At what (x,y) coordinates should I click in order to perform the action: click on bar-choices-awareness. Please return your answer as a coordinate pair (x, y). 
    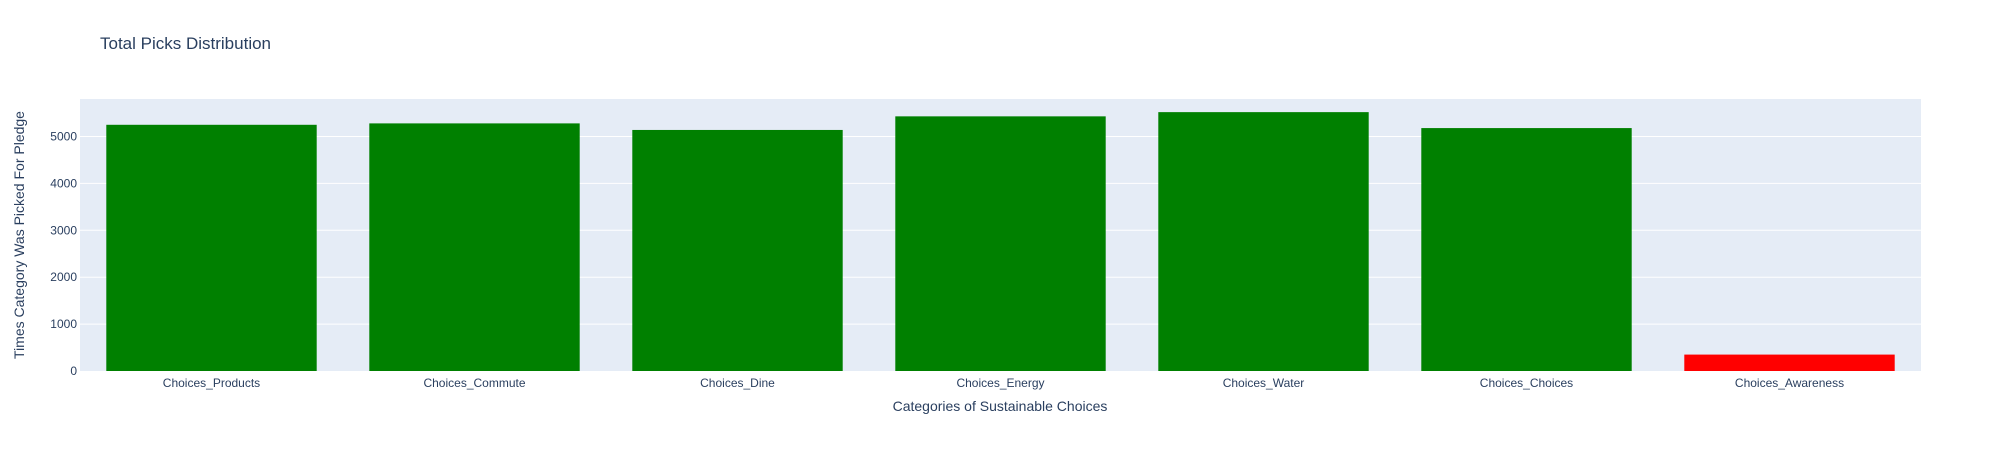
    Looking at the image, I should click on (1789, 362).